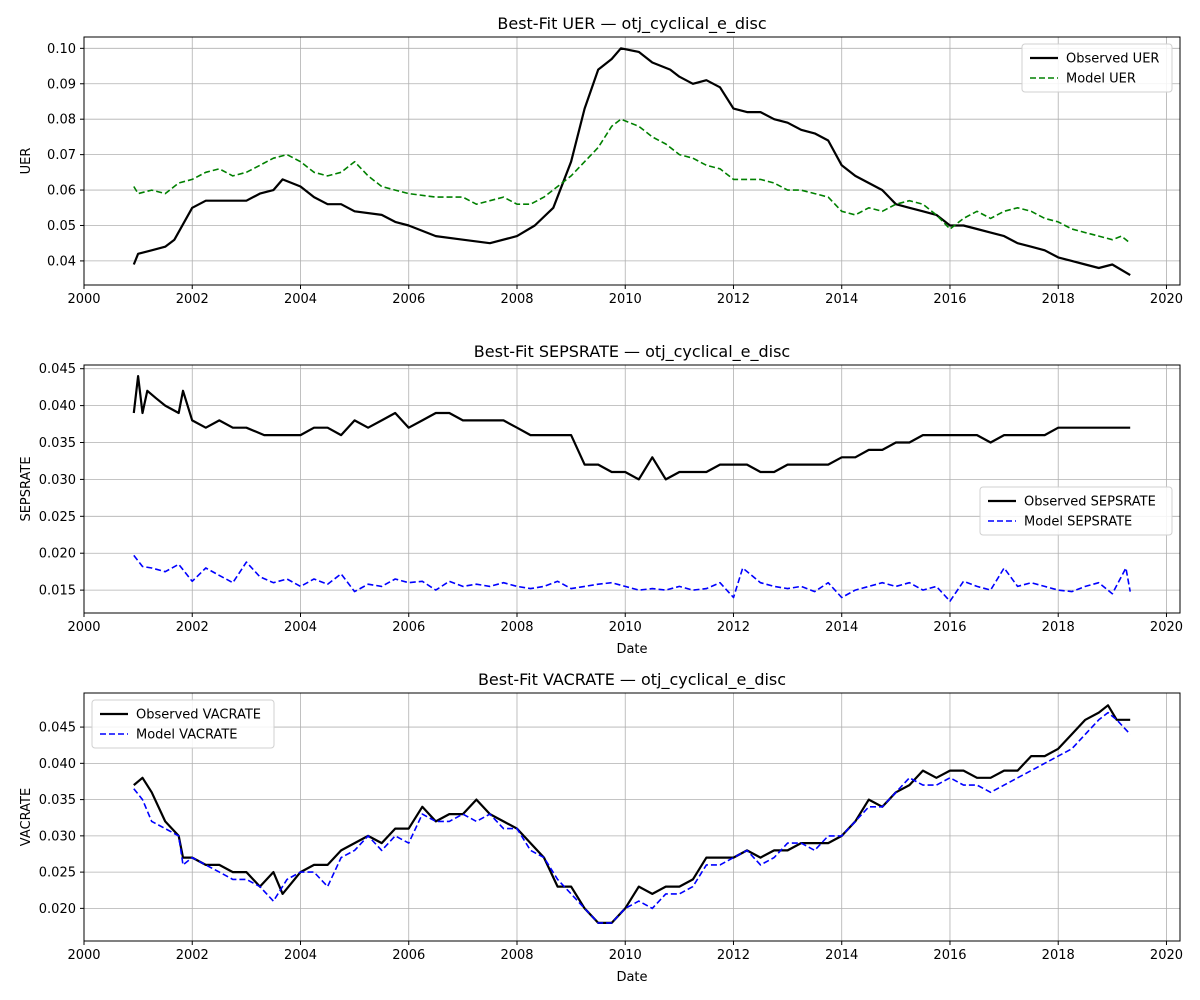 The width and height of the screenshot is (1200, 1000). I want to click on legend-label: Observed UER, so click(1112, 59).